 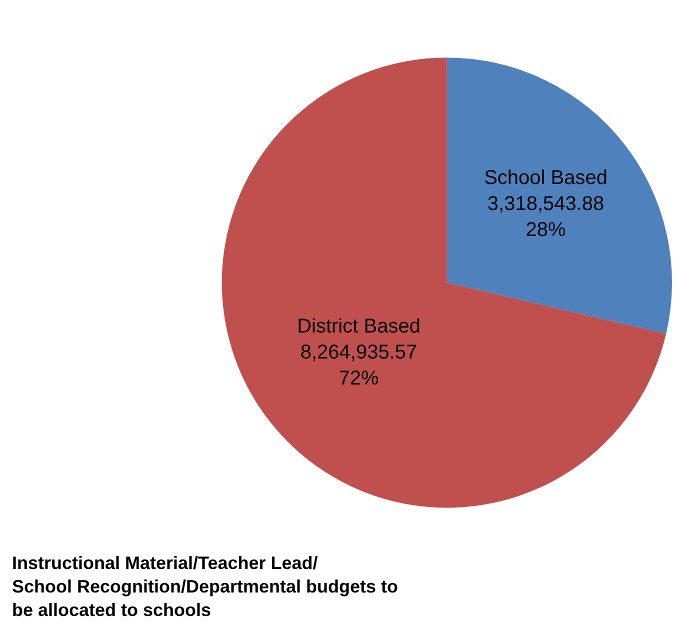 I want to click on slice-label: District Based, so click(x=358, y=327).